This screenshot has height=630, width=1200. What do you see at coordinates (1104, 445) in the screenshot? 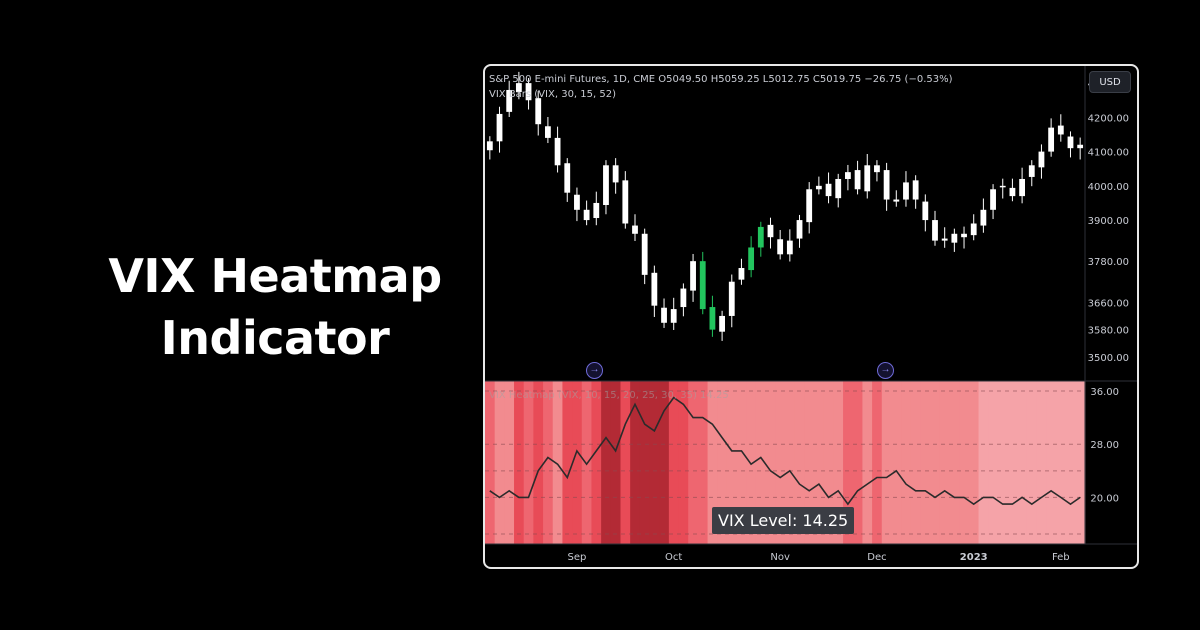
I see `vix-tick-label: 28.00` at bounding box center [1104, 445].